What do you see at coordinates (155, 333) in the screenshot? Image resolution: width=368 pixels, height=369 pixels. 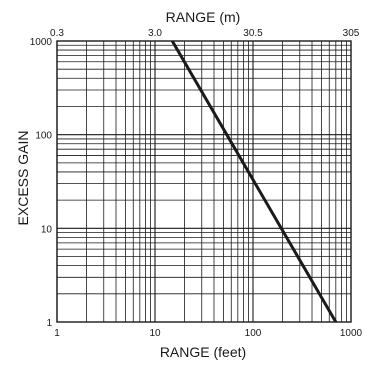 I see `x-tick-label: 10` at bounding box center [155, 333].